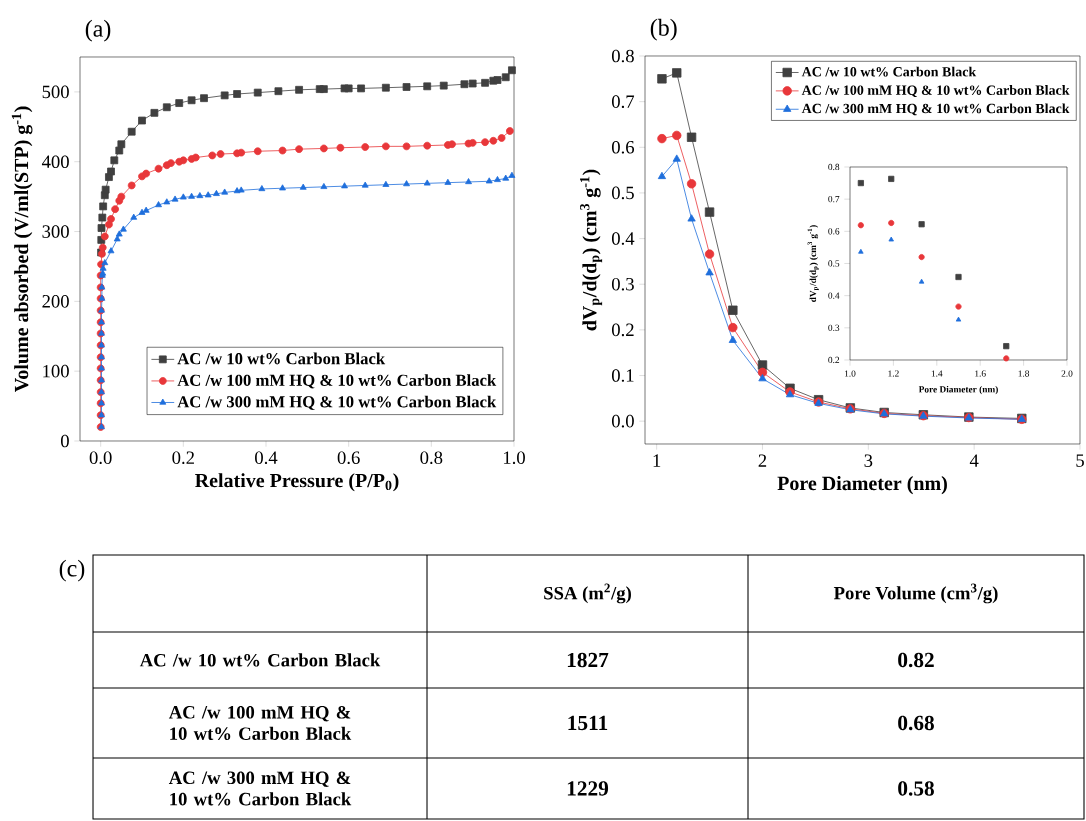 The height and width of the screenshot is (821, 1086). What do you see at coordinates (663, 29) in the screenshot?
I see `chart-title: (b)` at bounding box center [663, 29].